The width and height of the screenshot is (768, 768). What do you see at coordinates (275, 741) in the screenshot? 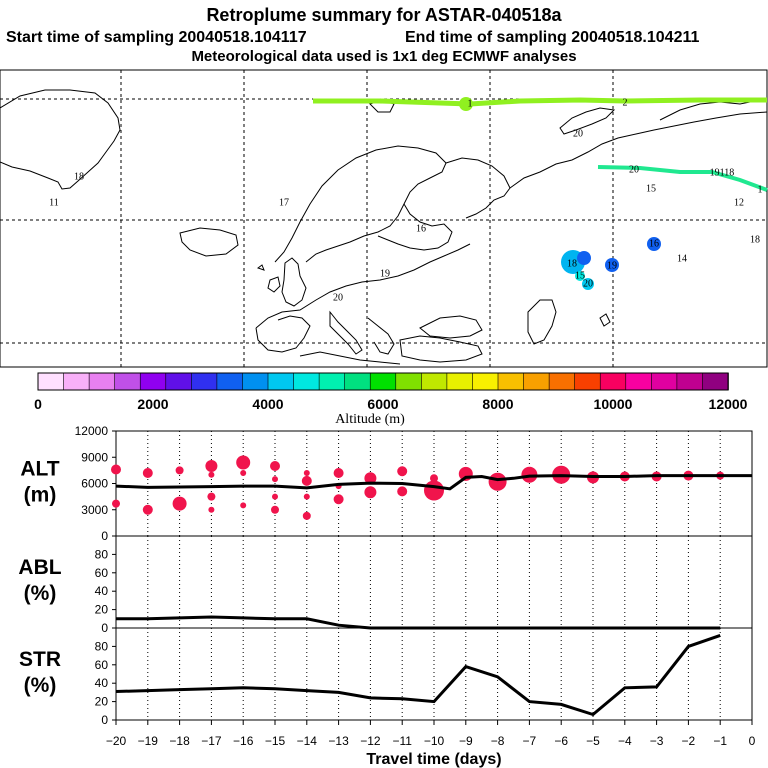
I see `x-tick-label: −15` at bounding box center [275, 741].